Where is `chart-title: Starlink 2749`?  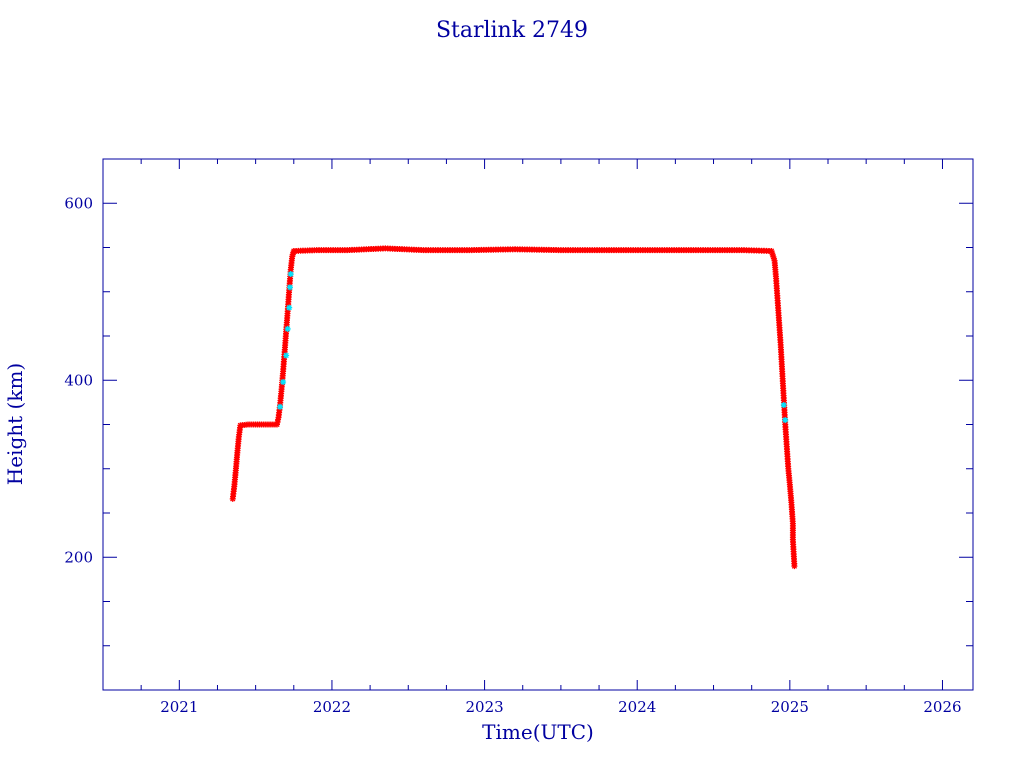 chart-title: Starlink 2749 is located at coordinates (512, 30).